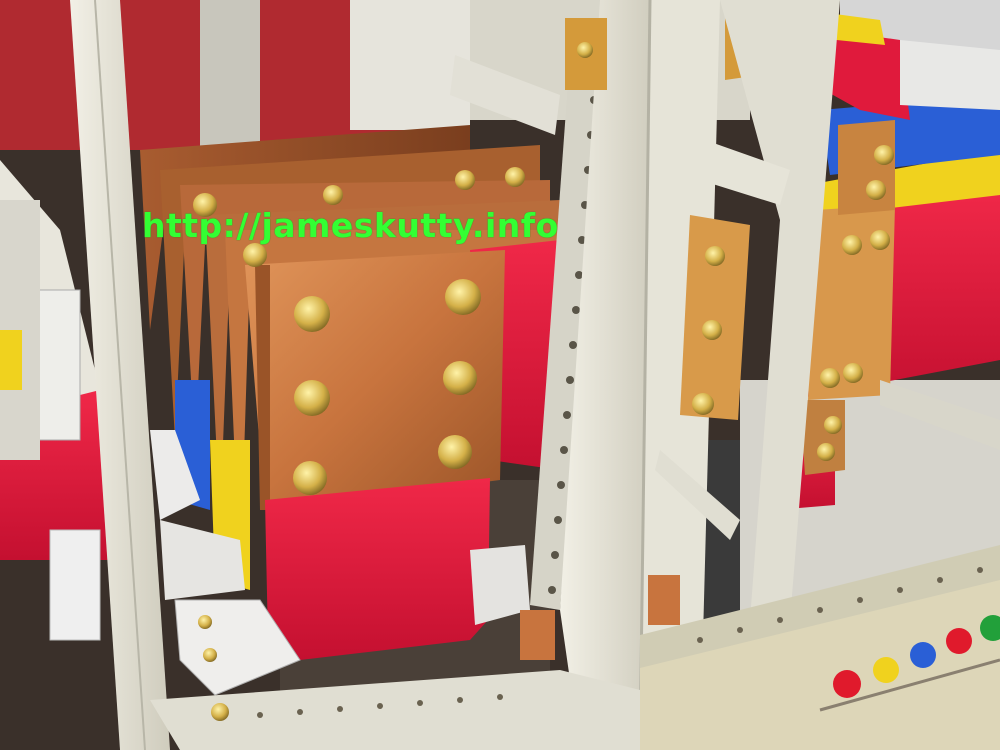 The image size is (1000, 750). I want to click on red-phase-sleeve, so click(377, 569).